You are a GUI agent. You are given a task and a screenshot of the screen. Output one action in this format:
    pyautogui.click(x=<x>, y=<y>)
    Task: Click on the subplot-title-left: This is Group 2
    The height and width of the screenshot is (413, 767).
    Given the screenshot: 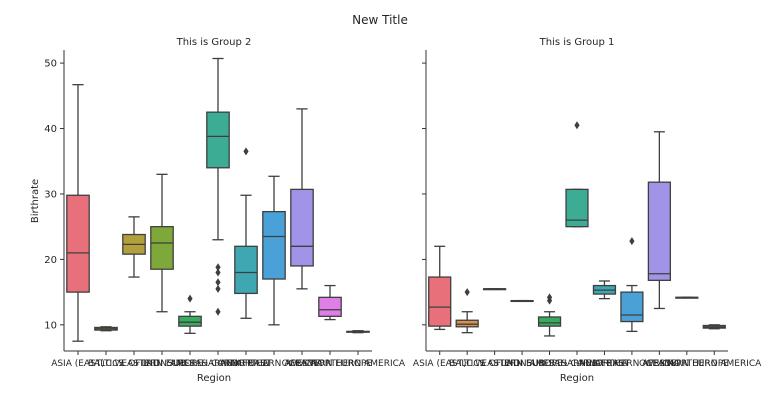 What is the action you would take?
    pyautogui.click(x=214, y=42)
    